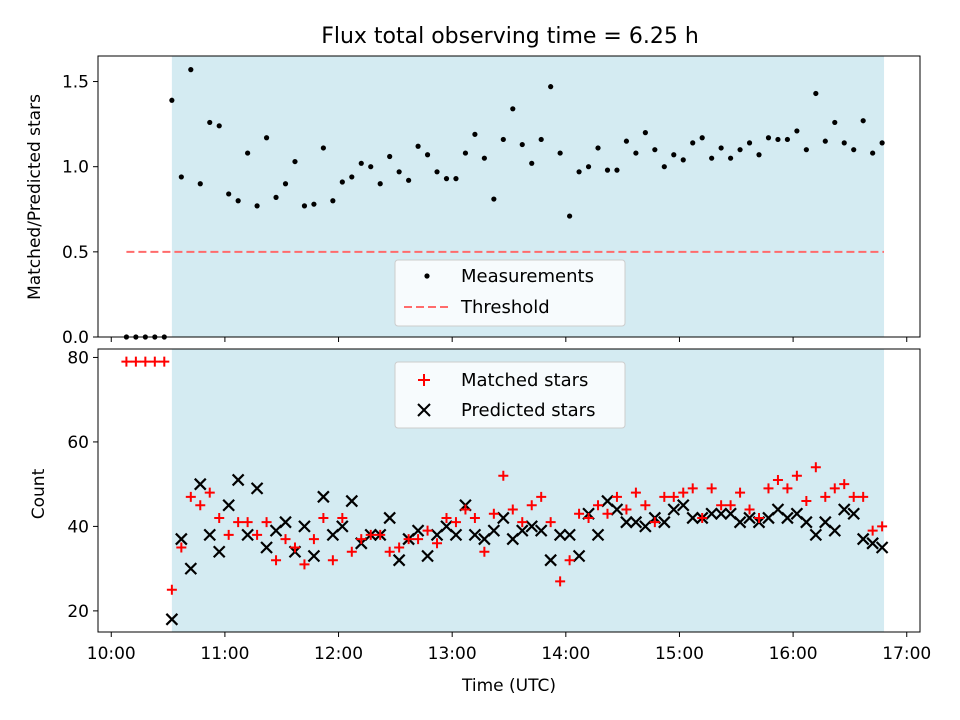  What do you see at coordinates (82, 485) in the screenshot?
I see `count-y-axis: 20 40 60 80` at bounding box center [82, 485].